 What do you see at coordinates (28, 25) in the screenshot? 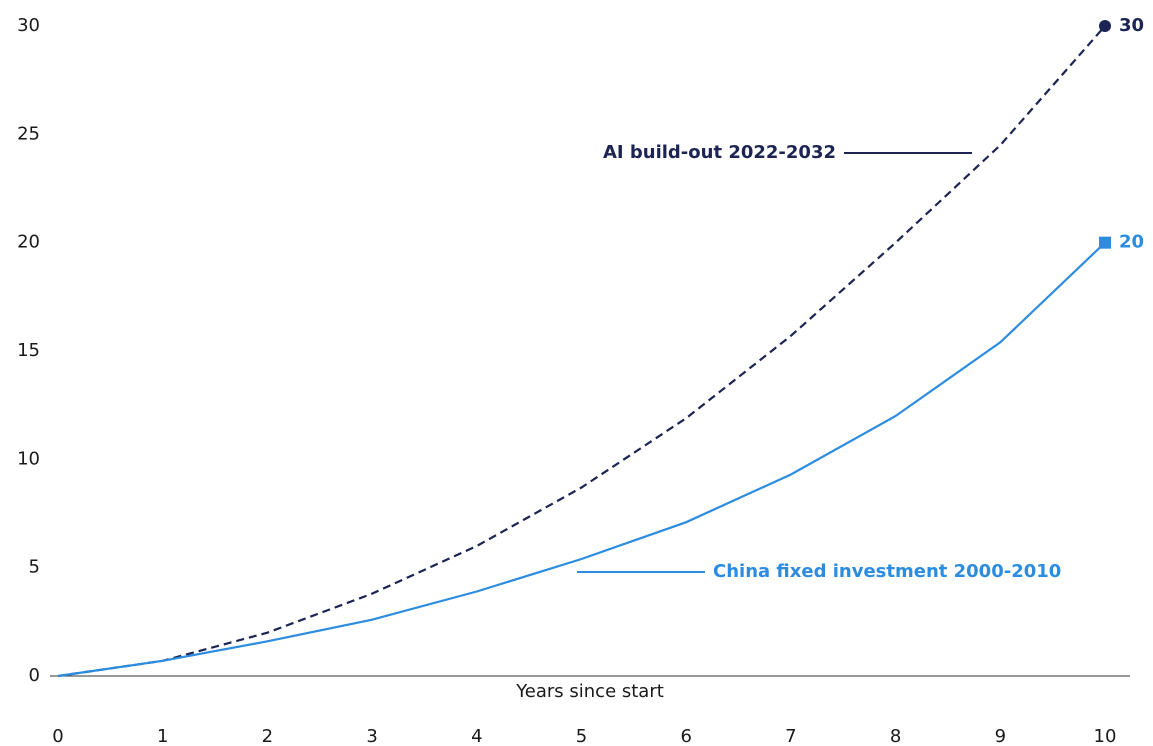
I see `y-tick-label: 30` at bounding box center [28, 25].